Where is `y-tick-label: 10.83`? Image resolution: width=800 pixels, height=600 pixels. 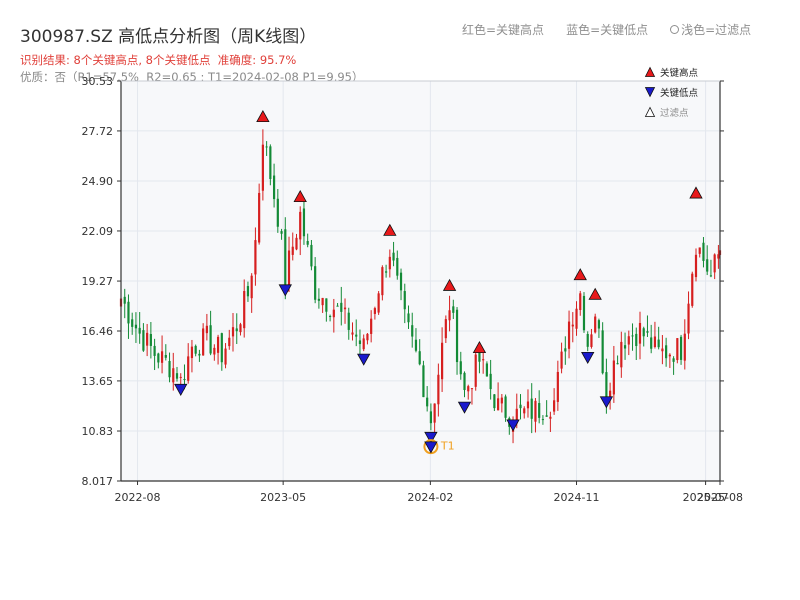 y-tick-label: 10.83 is located at coordinates (98, 431).